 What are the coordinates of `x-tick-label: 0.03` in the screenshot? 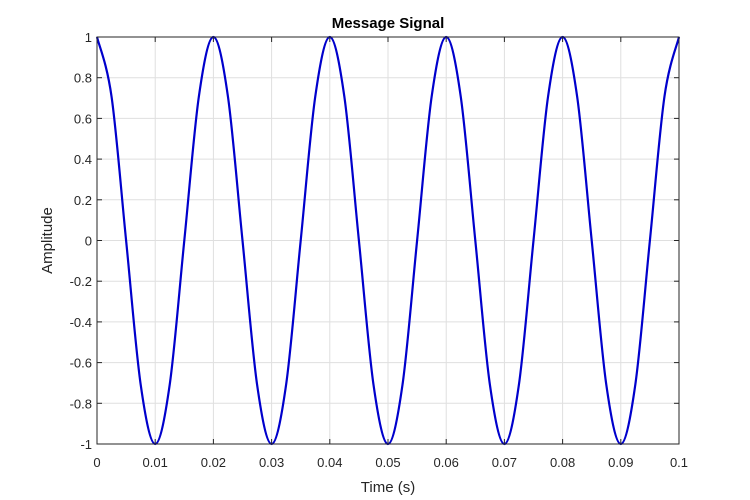 It's located at (271, 462).